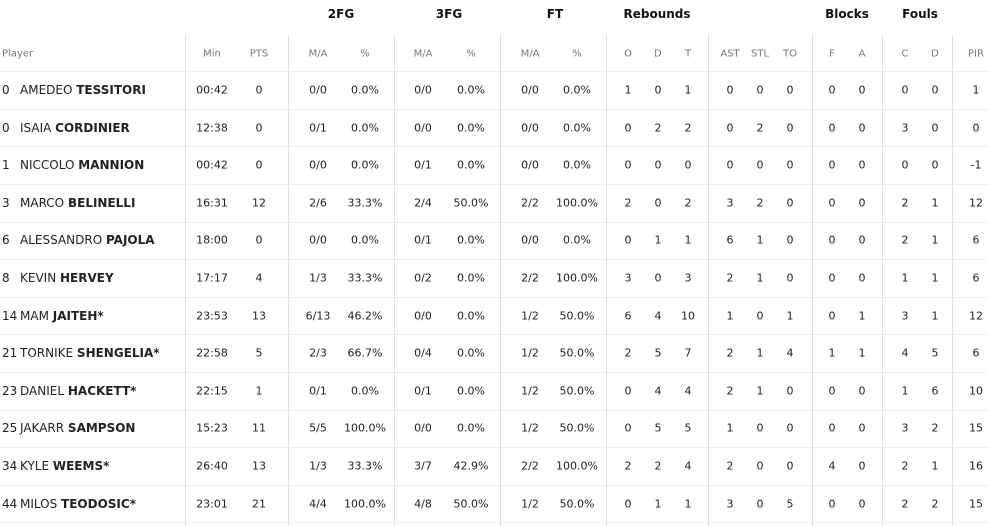  What do you see at coordinates (6, 202) in the screenshot?
I see `player-number: 3` at bounding box center [6, 202].